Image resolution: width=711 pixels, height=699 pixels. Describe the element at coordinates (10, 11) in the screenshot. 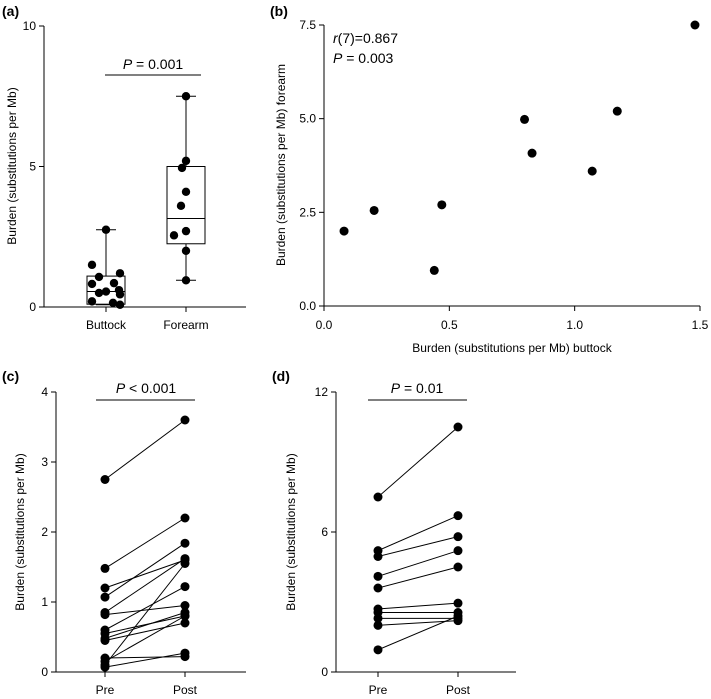

I see `panel-label-a: (a)` at that location.